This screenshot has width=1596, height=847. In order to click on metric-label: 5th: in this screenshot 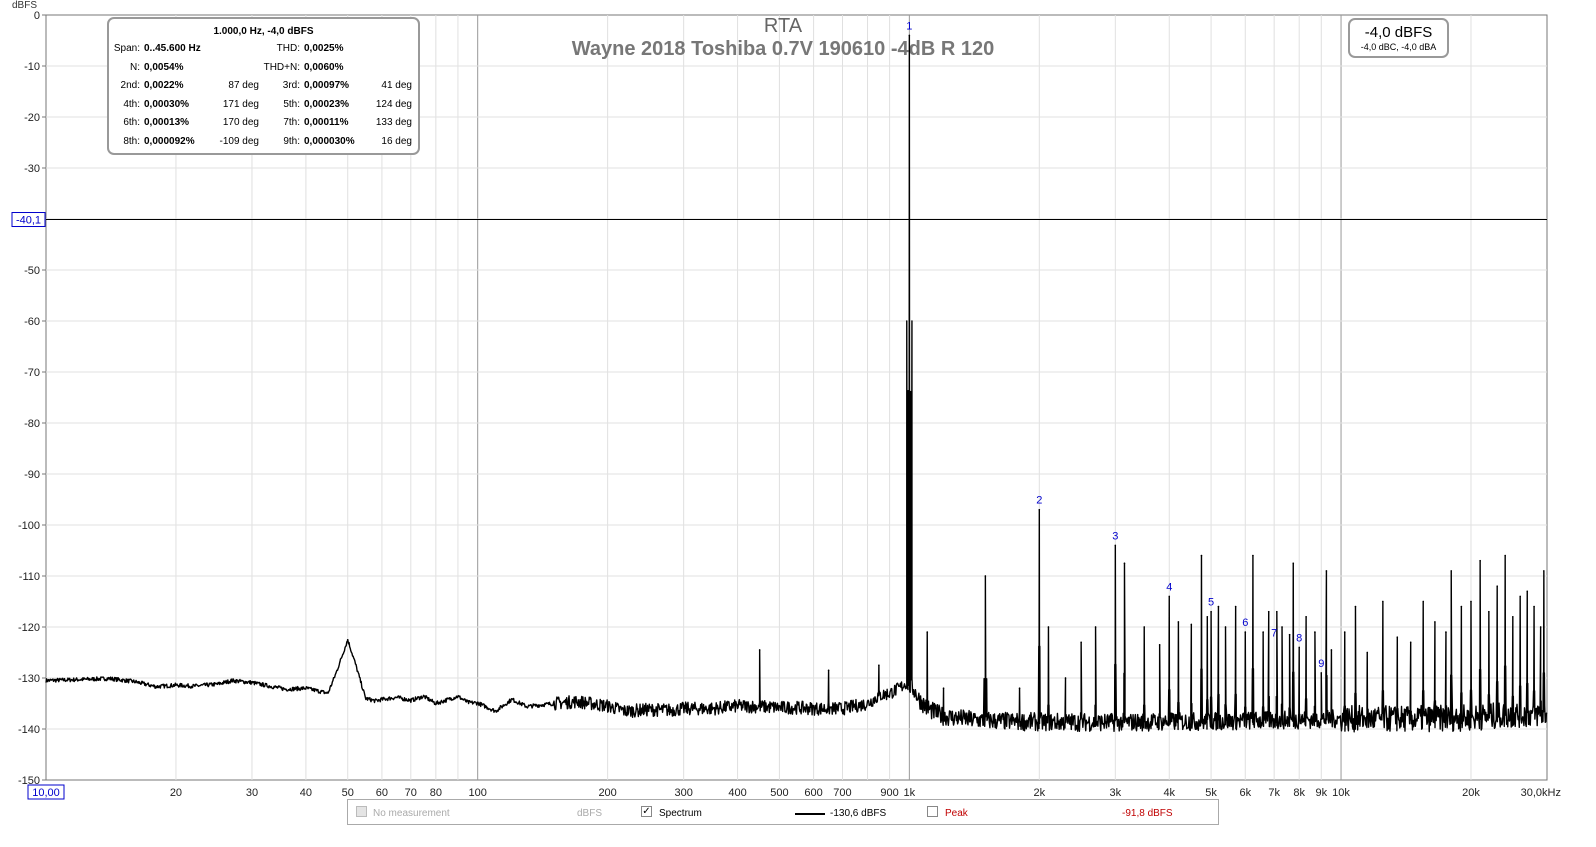, I will do `click(291, 104)`.